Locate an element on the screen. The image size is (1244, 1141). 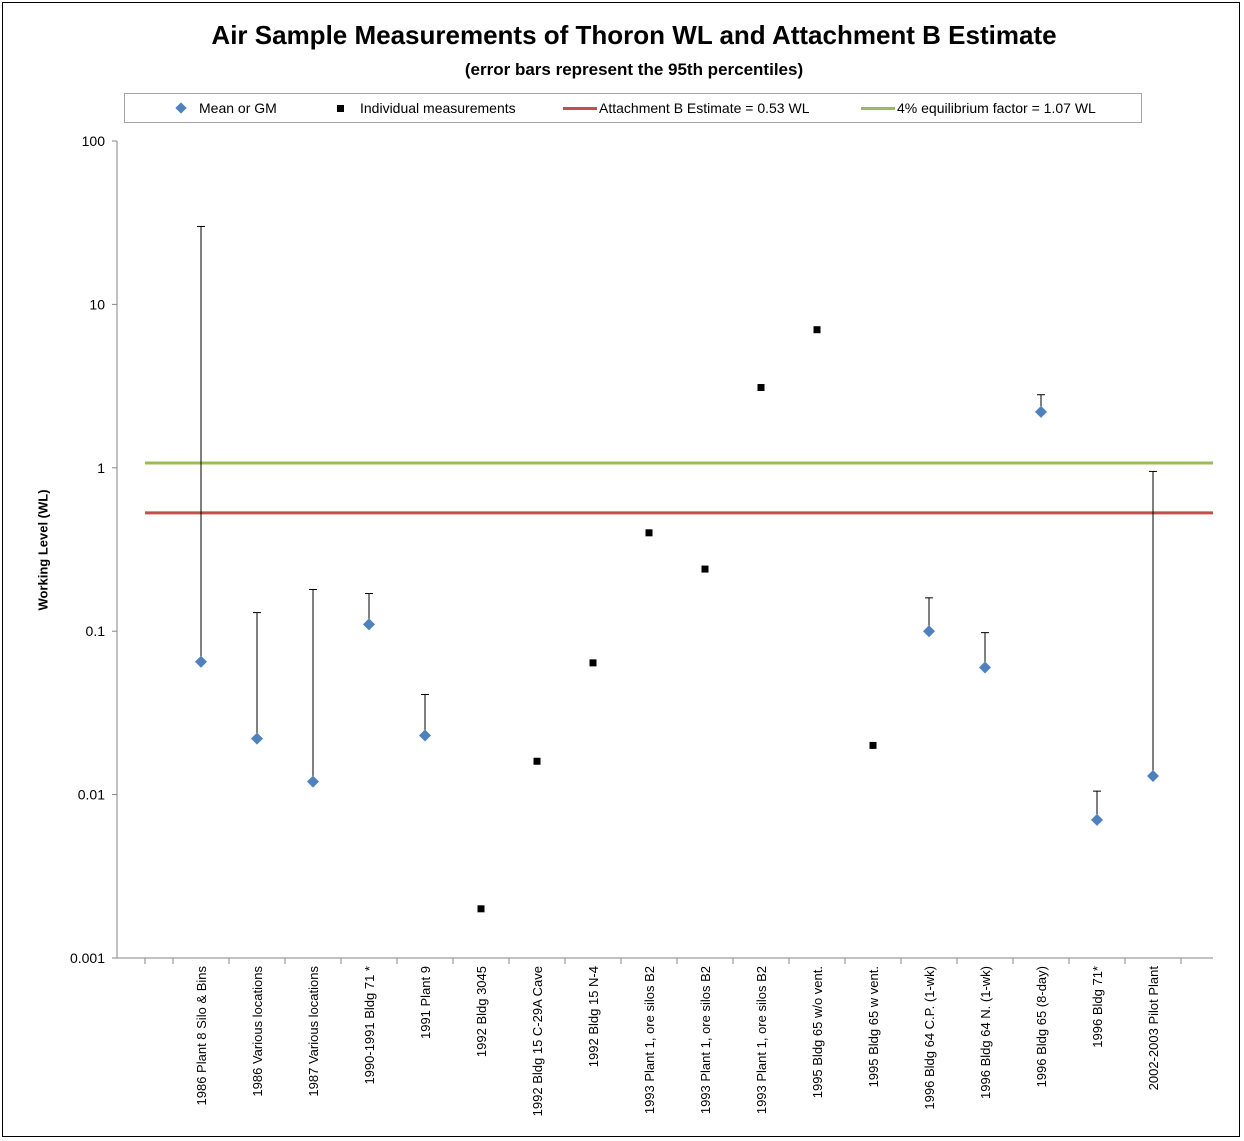
x-category-label: 1992 Bldg 15 C-29A Cave is located at coordinates (537, 1041).